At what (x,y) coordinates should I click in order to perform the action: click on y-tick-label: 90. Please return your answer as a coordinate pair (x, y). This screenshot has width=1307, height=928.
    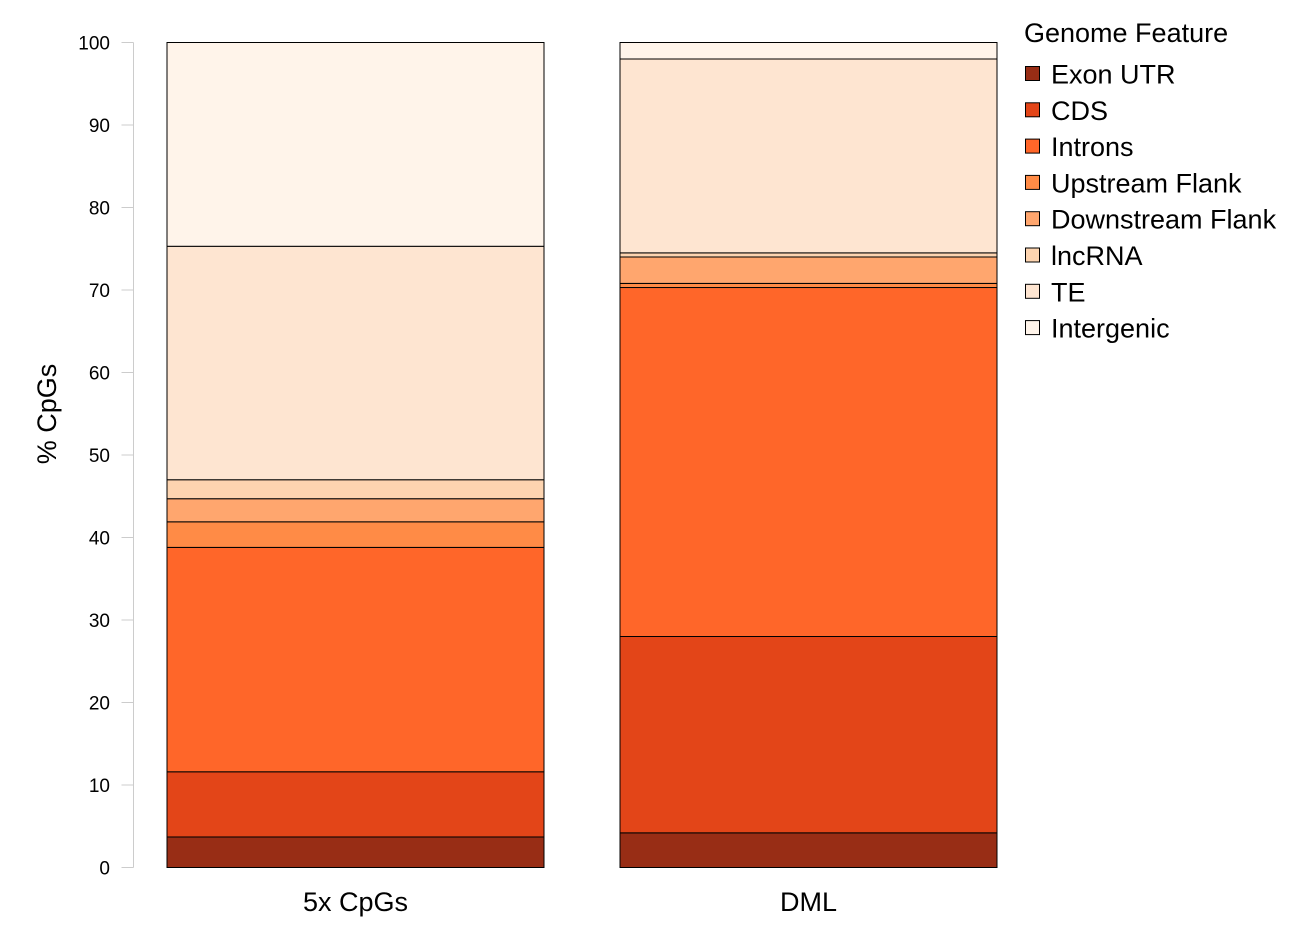
    Looking at the image, I should click on (99, 126).